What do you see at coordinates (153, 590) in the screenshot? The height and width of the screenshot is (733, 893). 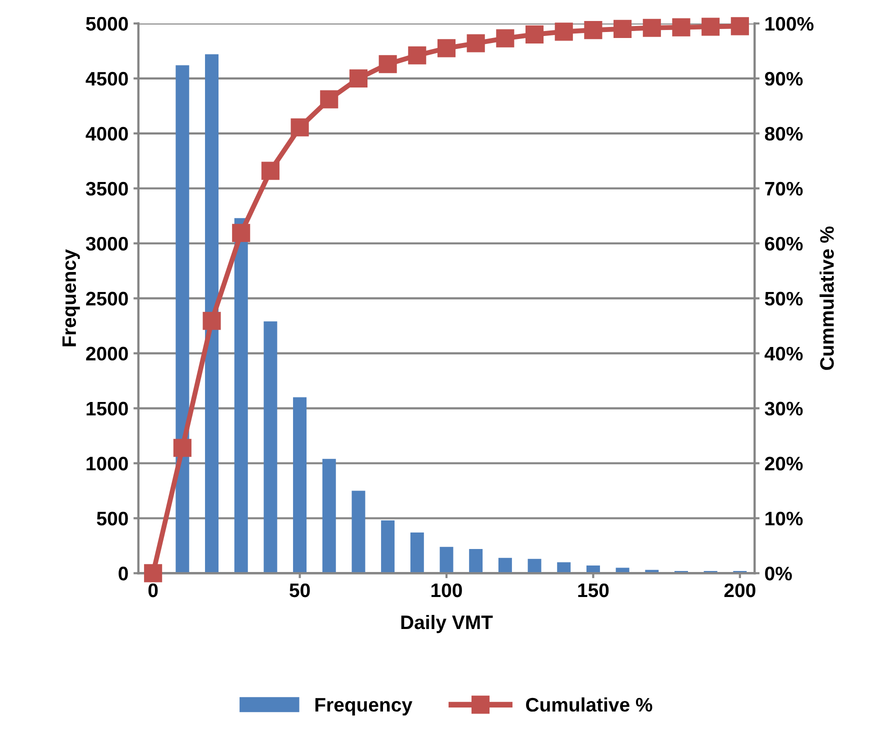 I see `x-tick-label: 0` at bounding box center [153, 590].